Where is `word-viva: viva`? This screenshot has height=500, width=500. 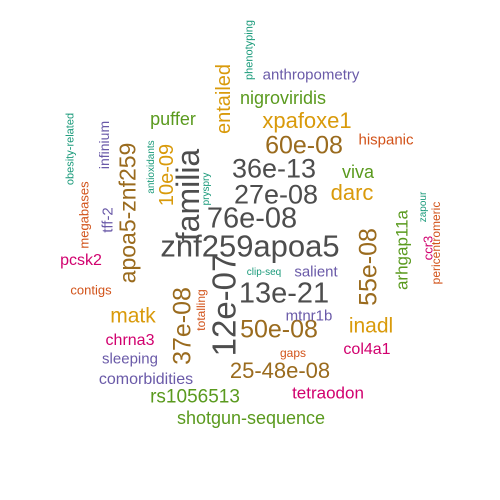 word-viva: viva is located at coordinates (358, 172).